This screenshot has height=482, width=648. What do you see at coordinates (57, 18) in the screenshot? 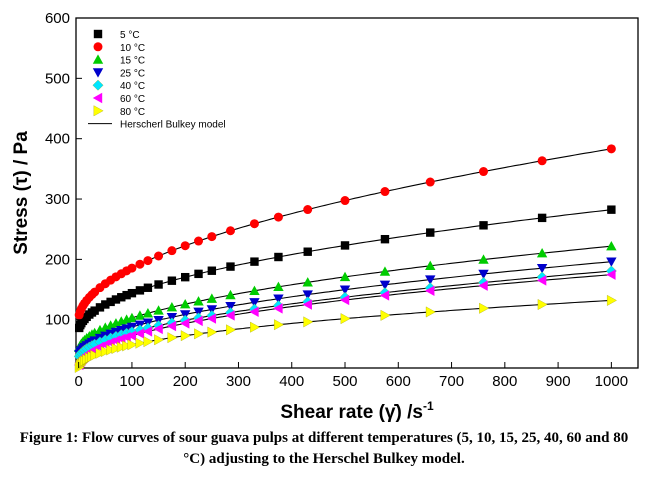
I see `y-tick-label: 600` at bounding box center [57, 18].